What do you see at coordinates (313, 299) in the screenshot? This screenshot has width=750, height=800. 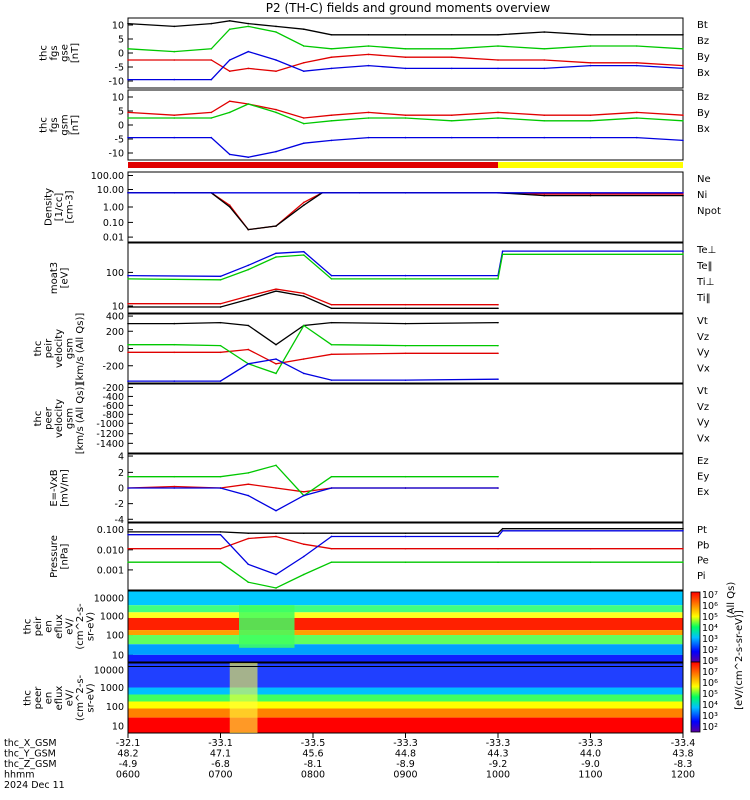 I see `series-line-Te‖` at bounding box center [313, 299].